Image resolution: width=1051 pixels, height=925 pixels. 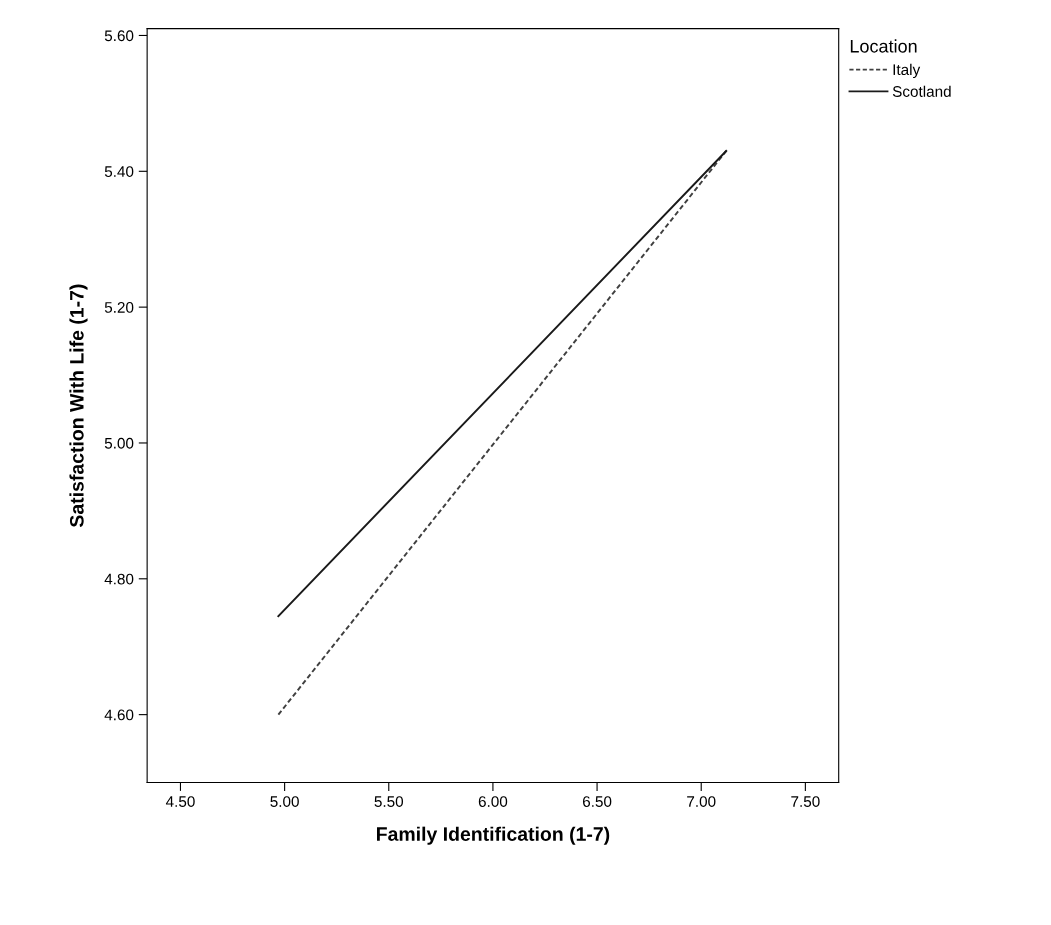 I want to click on legend-label: Scotland, so click(x=921, y=91).